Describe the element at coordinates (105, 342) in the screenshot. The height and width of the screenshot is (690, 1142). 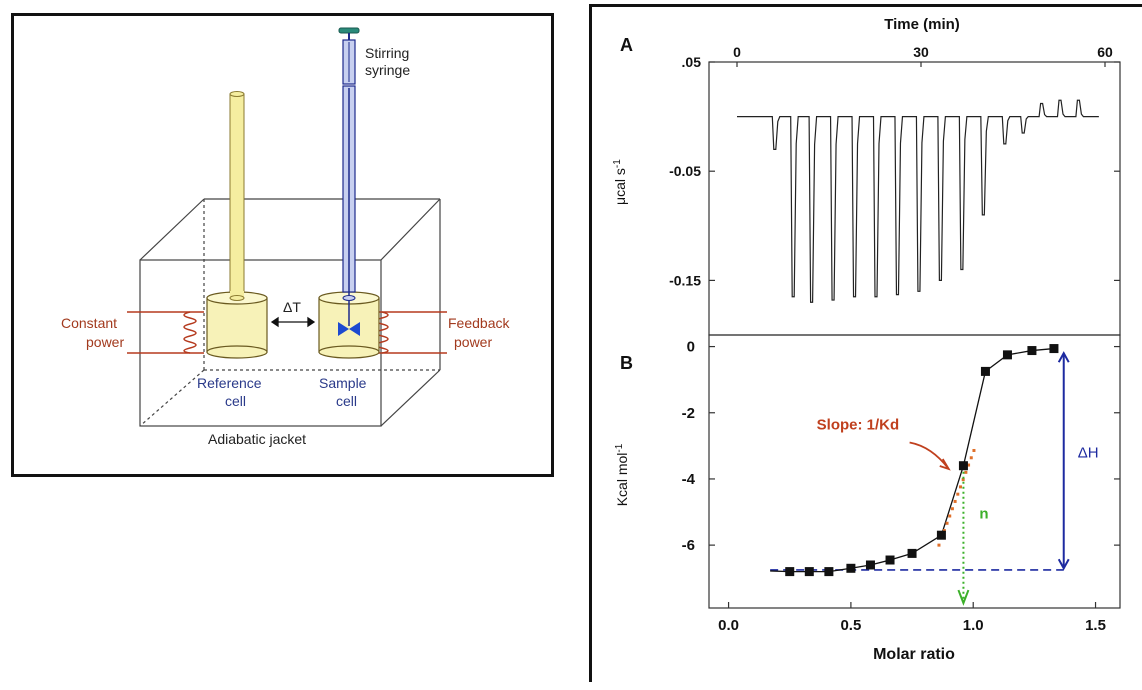
I see `constant-power-label-2: power` at that location.